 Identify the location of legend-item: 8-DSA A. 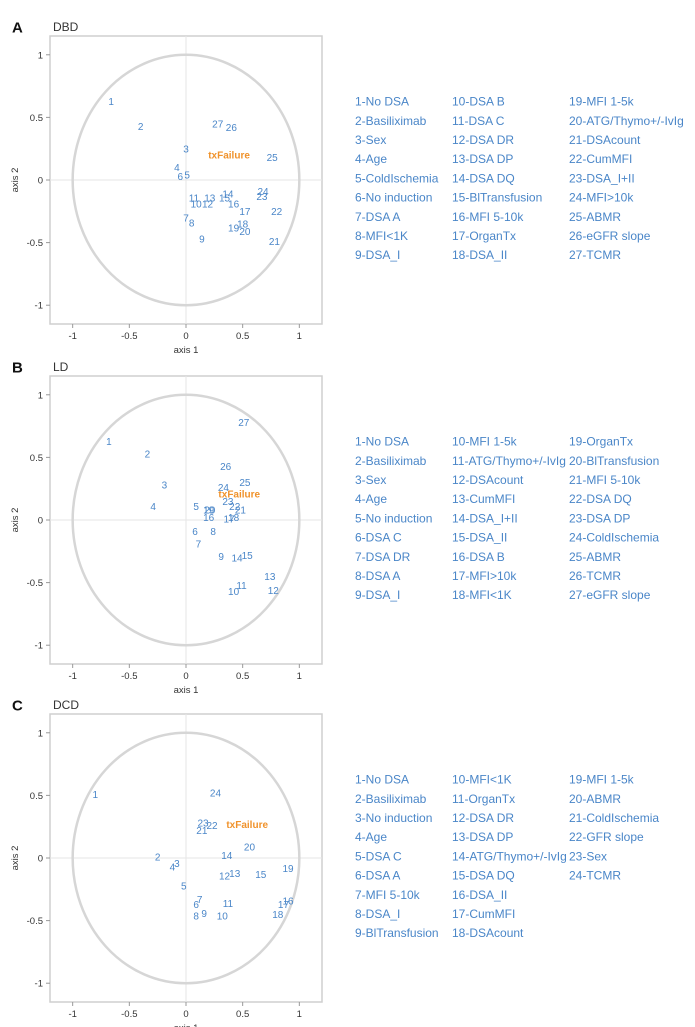
(377, 576).